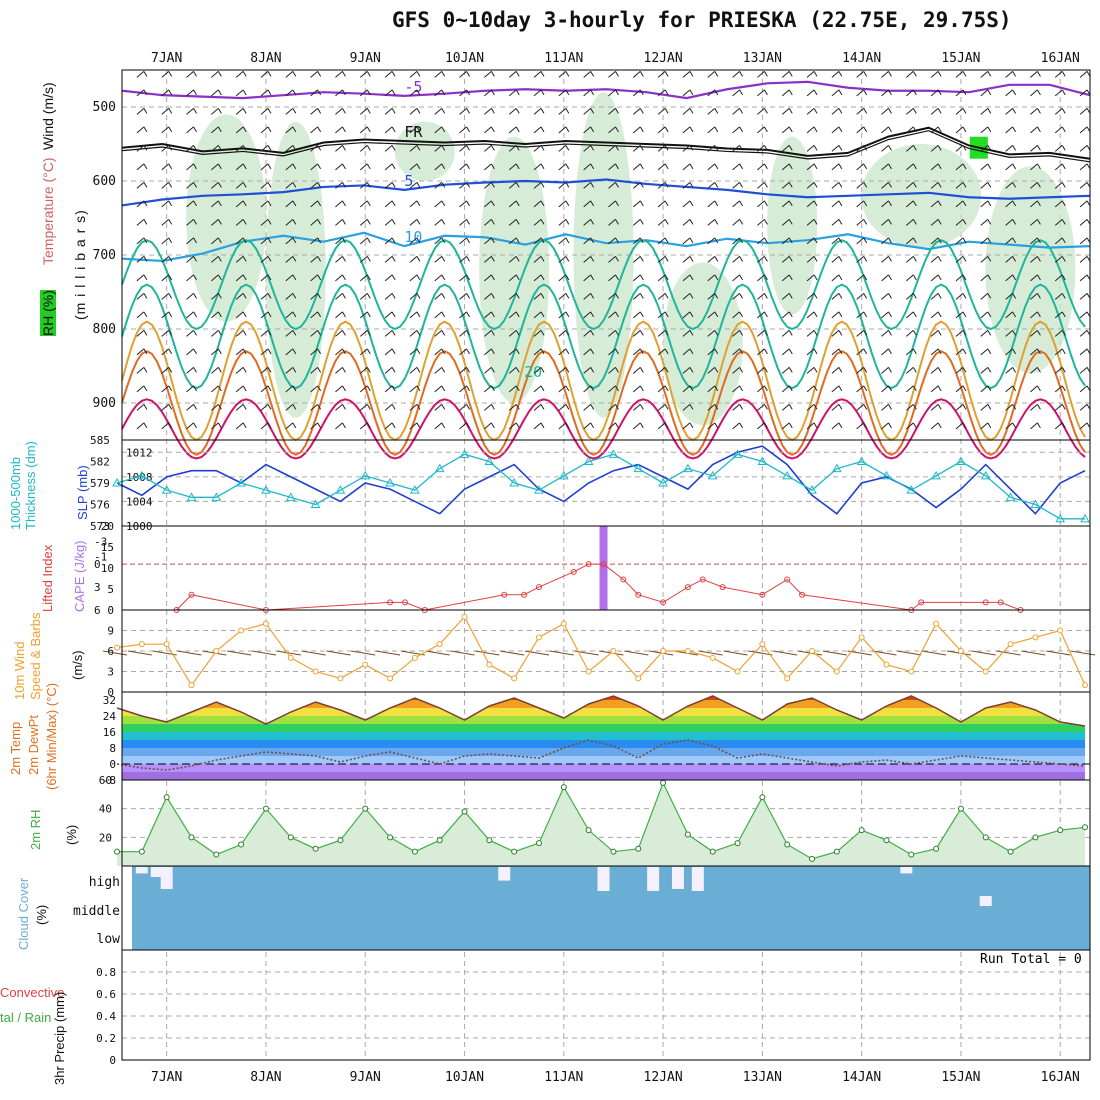 This screenshot has width=1100, height=1100. I want to click on date-label-bottom: 7JAN, so click(166, 1077).